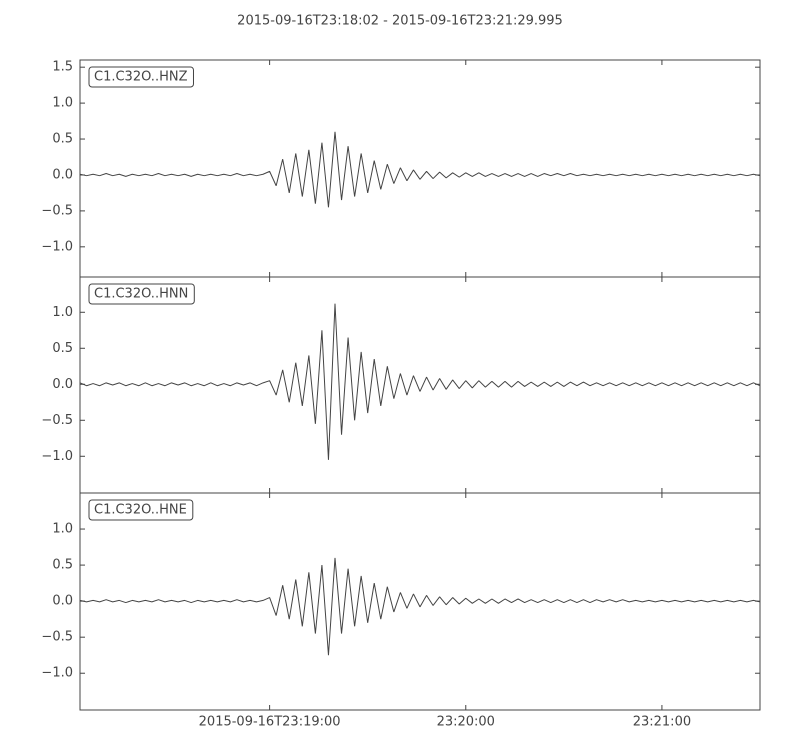 This screenshot has height=750, width=800. I want to click on trace-label: C1.C32O..HNE, so click(140, 510).